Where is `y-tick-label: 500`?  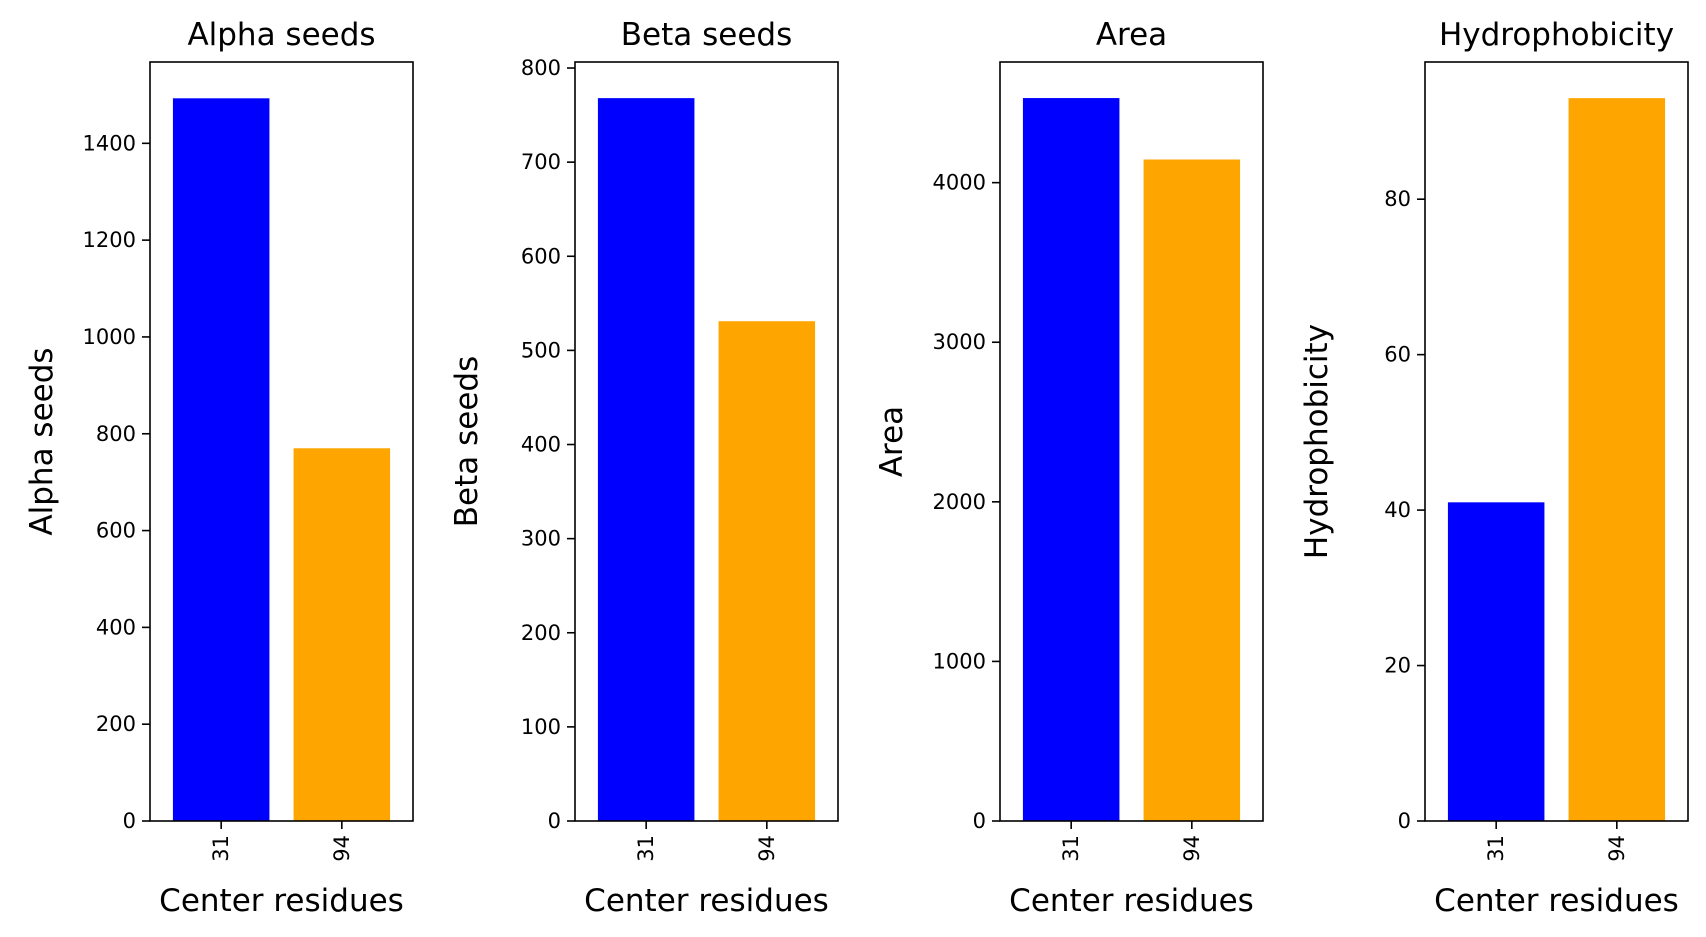
y-tick-label: 500 is located at coordinates (541, 350).